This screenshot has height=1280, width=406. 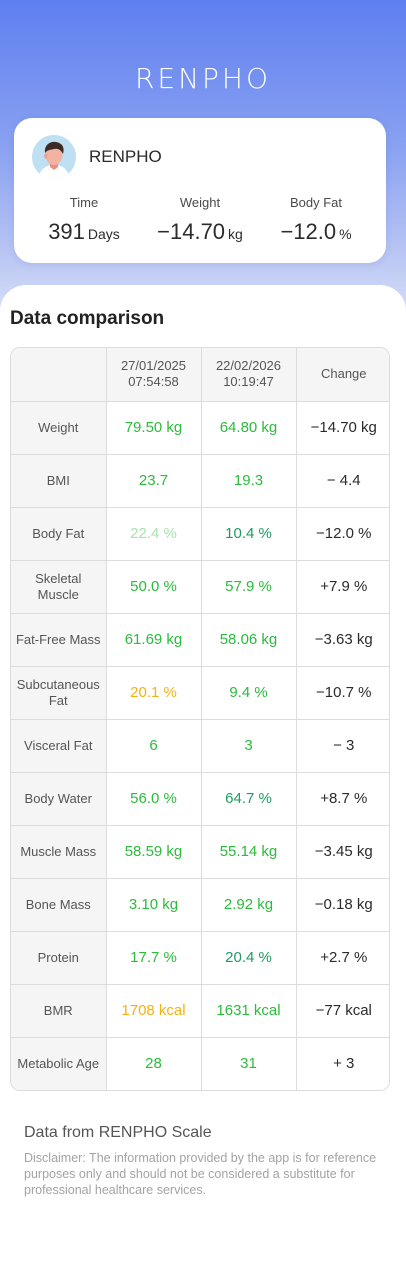 I want to click on row-value-date-1: 28, so click(x=153, y=1063).